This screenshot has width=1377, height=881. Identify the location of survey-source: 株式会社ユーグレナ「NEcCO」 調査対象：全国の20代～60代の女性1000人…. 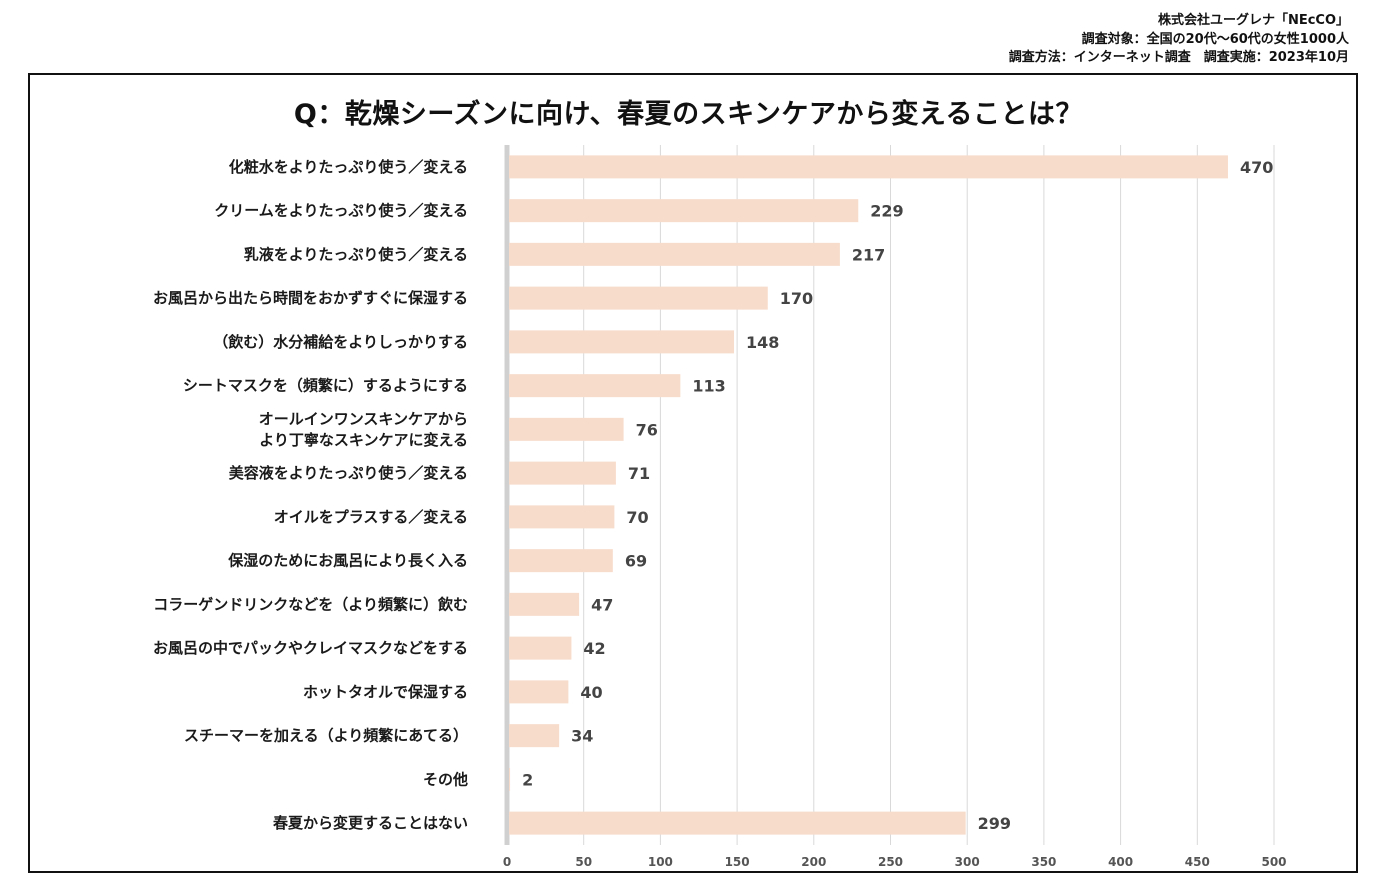
(1179, 40).